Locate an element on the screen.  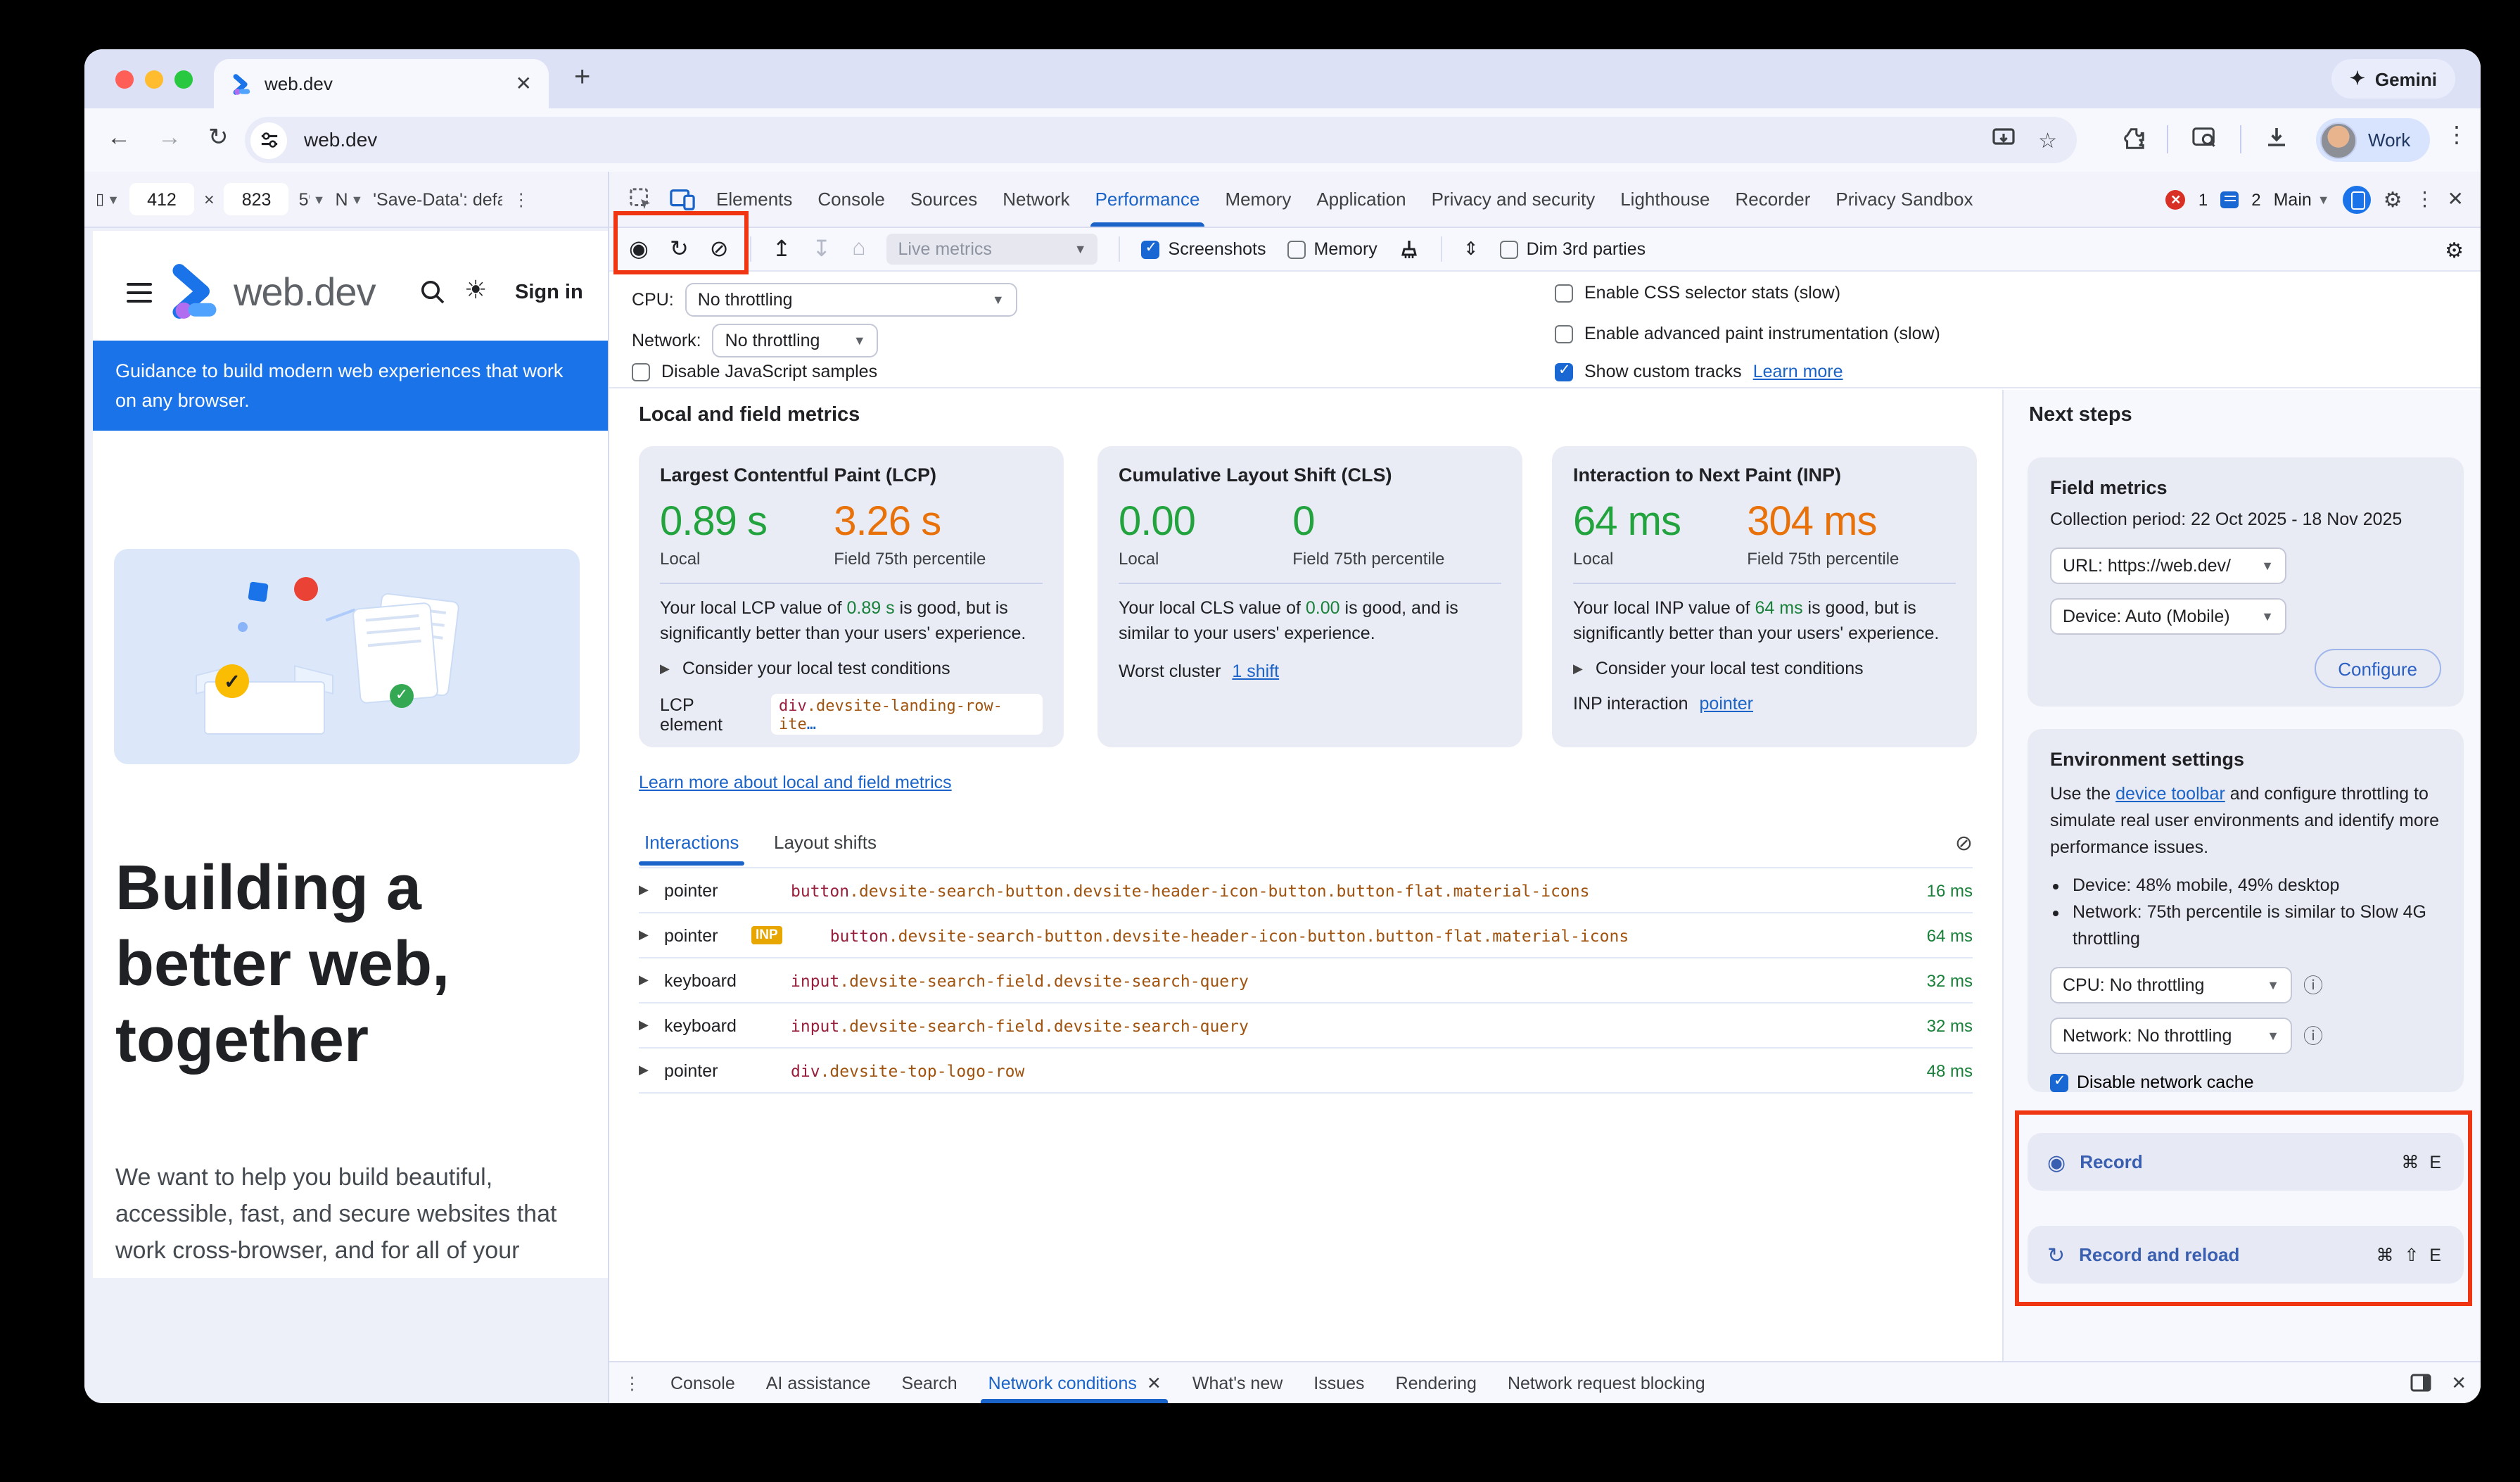
drawer-tab-network-conditions: Network conditions ✕ is located at coordinates (1075, 1382).